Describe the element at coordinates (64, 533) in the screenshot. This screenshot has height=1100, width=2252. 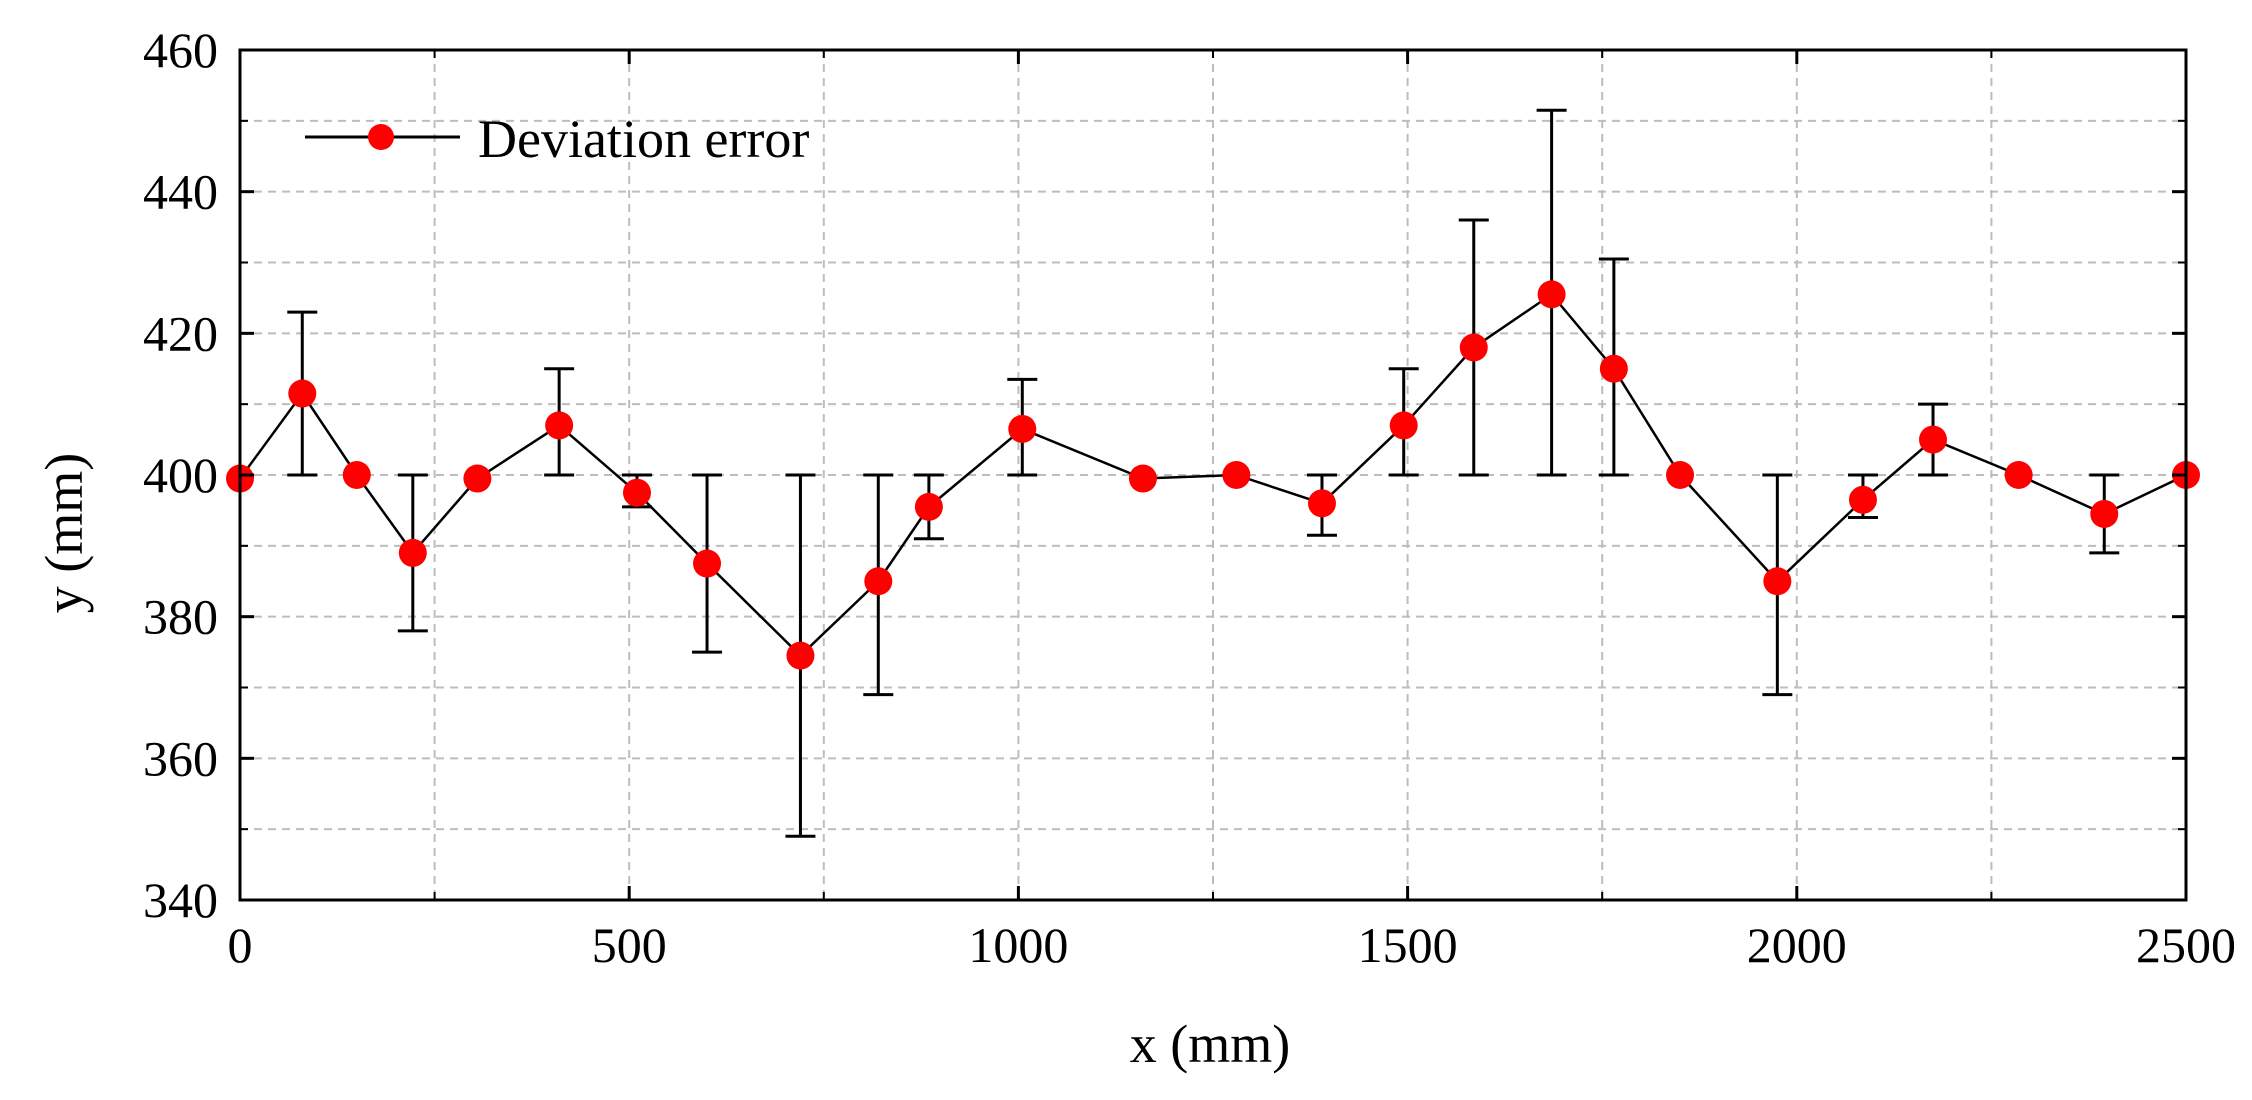
I see `y-axis-title: y (mm)` at that location.